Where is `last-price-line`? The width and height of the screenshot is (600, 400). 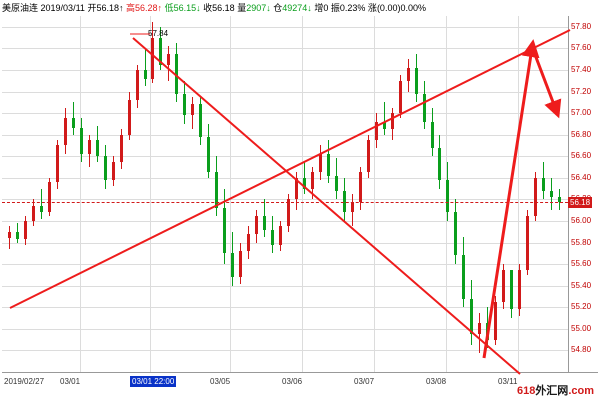
last-price-line is located at coordinates (285, 202).